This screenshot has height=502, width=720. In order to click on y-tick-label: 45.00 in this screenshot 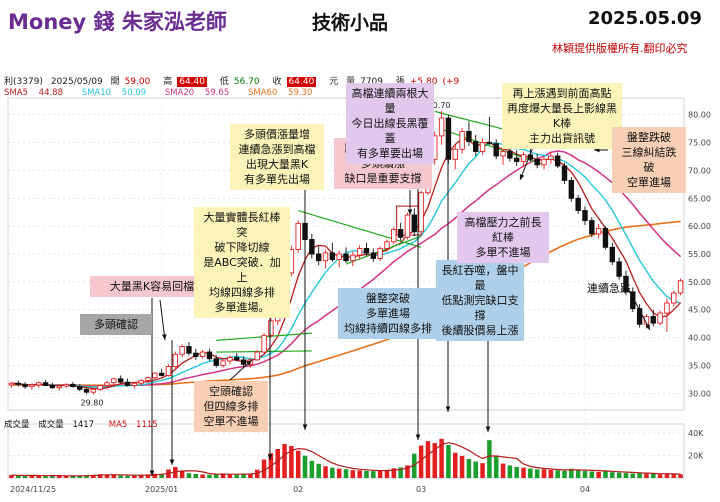, I will do `click(699, 310)`.